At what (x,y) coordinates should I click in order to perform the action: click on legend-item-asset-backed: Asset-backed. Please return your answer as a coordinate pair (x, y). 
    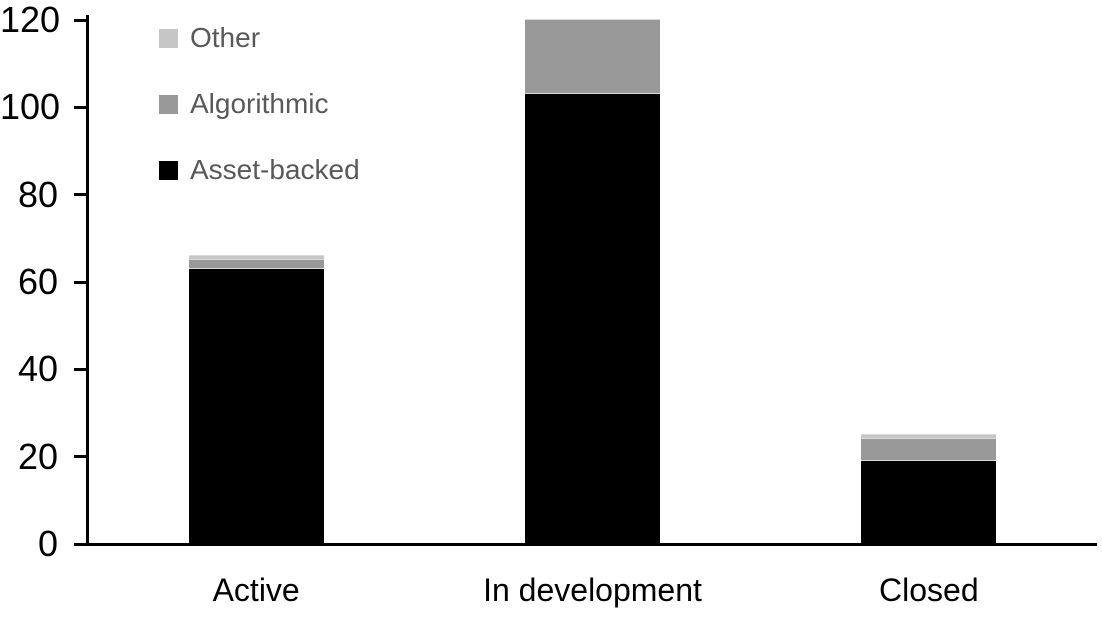
    Looking at the image, I should click on (259, 170).